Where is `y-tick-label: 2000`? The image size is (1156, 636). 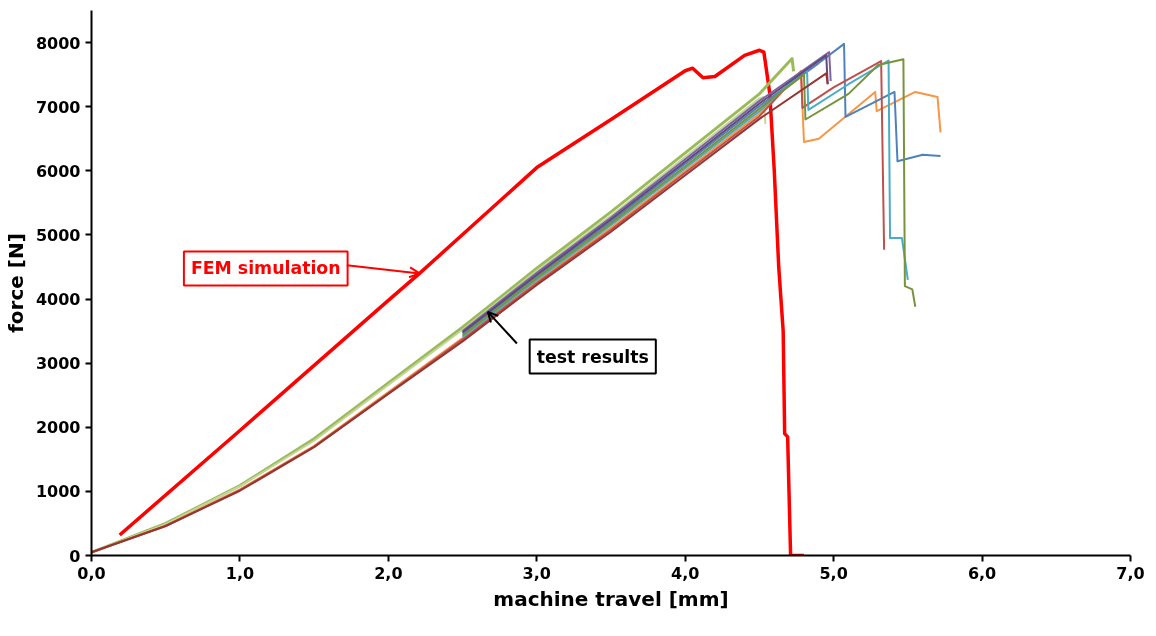 y-tick-label: 2000 is located at coordinates (58, 428).